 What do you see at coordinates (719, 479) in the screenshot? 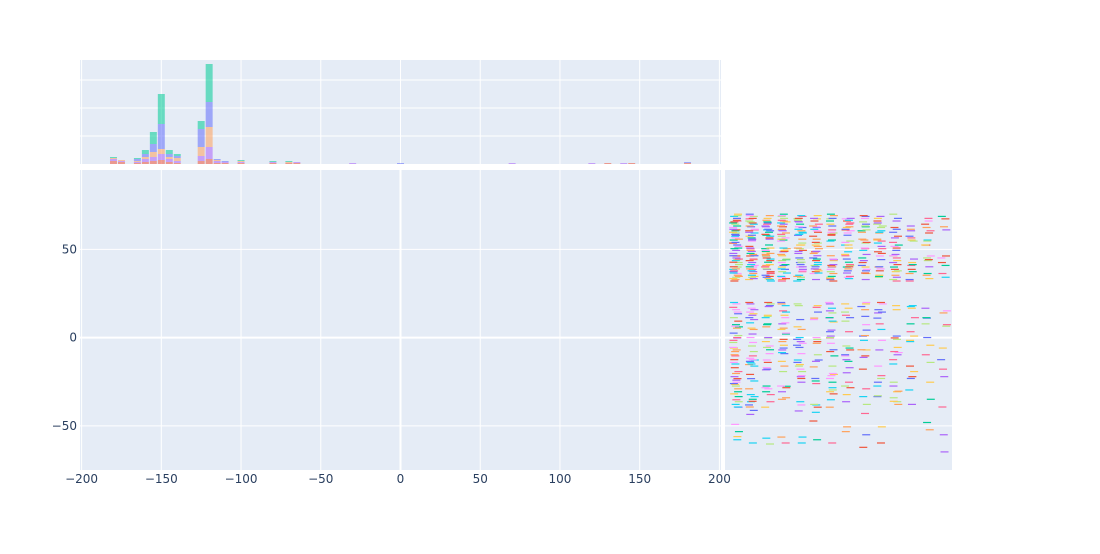
I see `x-tick-label: 200` at bounding box center [719, 479].